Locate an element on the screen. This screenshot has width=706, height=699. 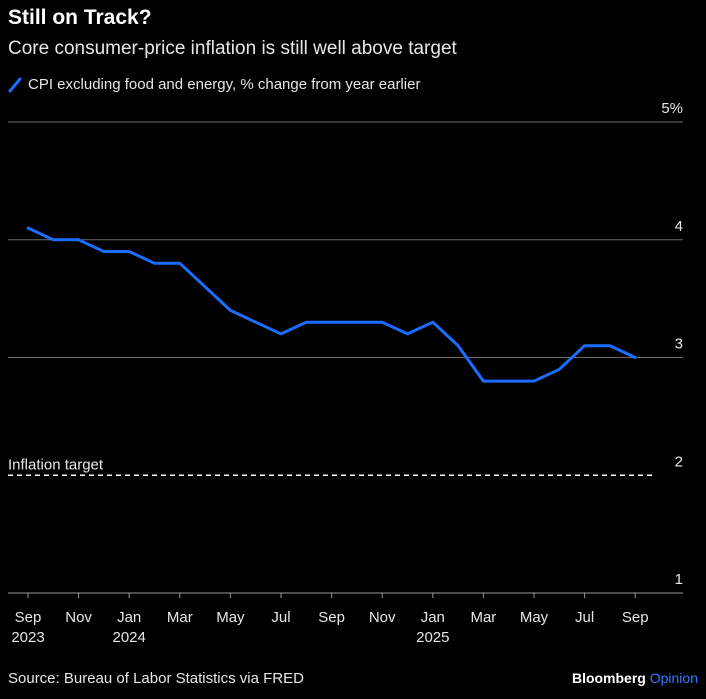
y-tick-label: 4 is located at coordinates (679, 226).